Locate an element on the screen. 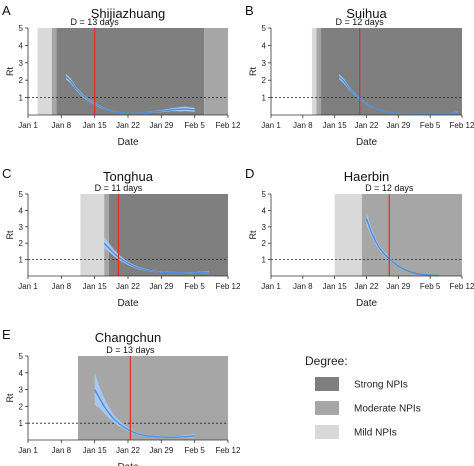  panel-title: Suihua is located at coordinates (366, 13).